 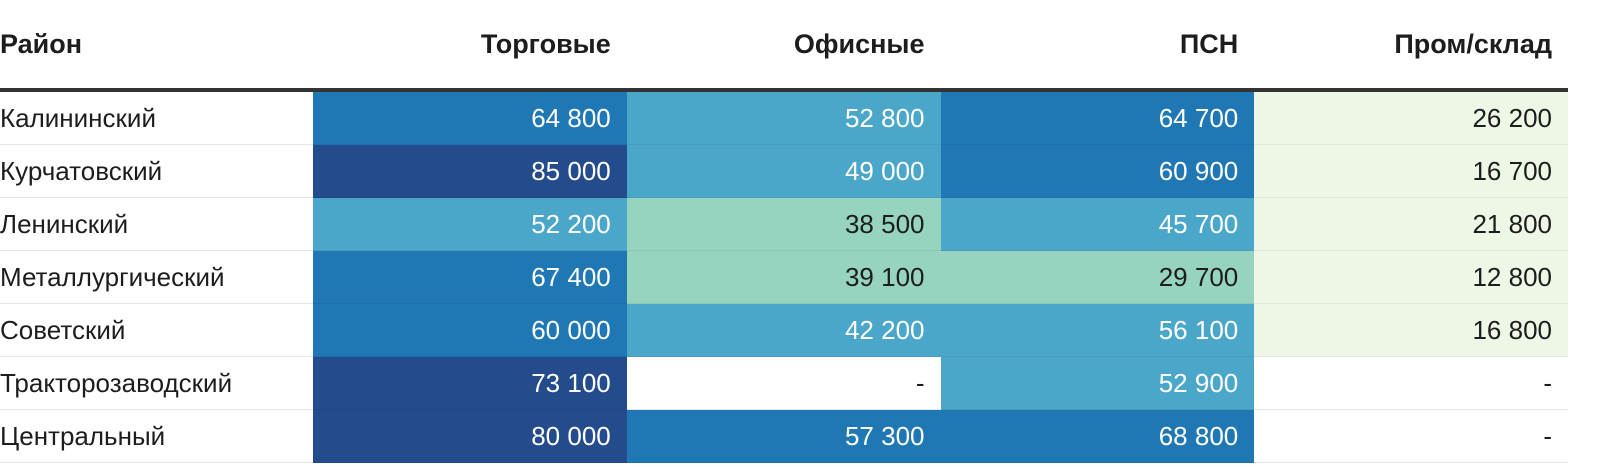 I want to click on table-row: Тракторозаводский 73 100-52 900-, so click(x=784, y=383).